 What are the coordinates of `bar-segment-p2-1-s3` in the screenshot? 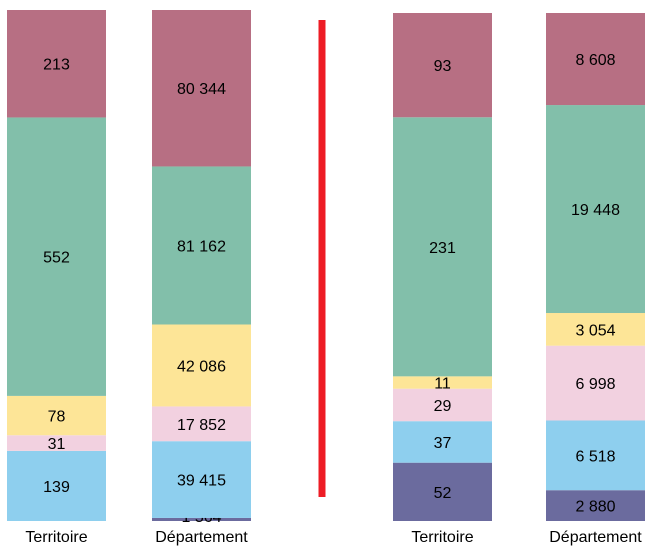 It's located at (442, 405).